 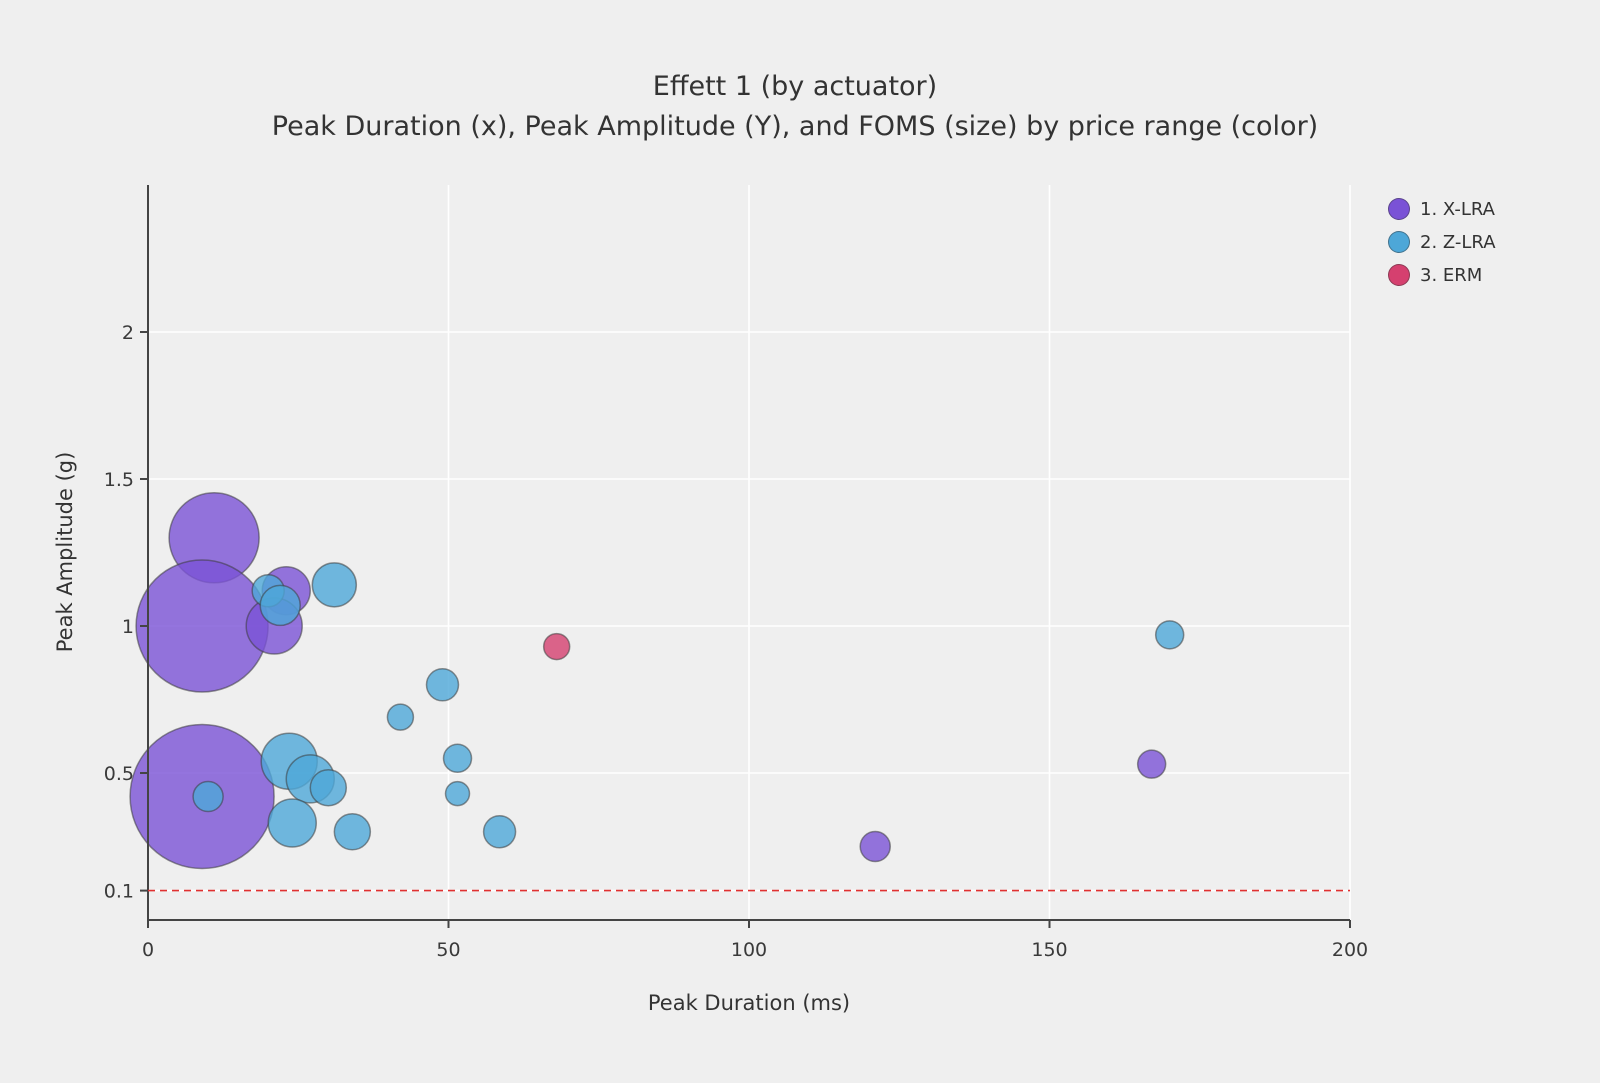 I want to click on y-tick-label: 1.5, so click(x=119, y=480).